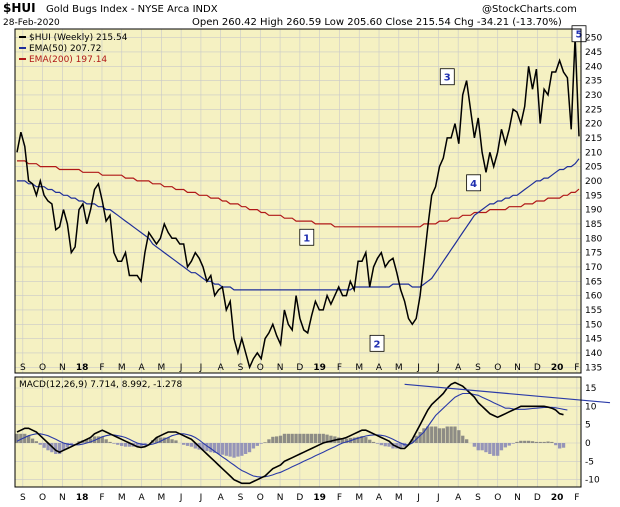 The width and height of the screenshot is (620, 507). What do you see at coordinates (593, 282) in the screenshot?
I see `price-y-tick: 165` at bounding box center [593, 282].